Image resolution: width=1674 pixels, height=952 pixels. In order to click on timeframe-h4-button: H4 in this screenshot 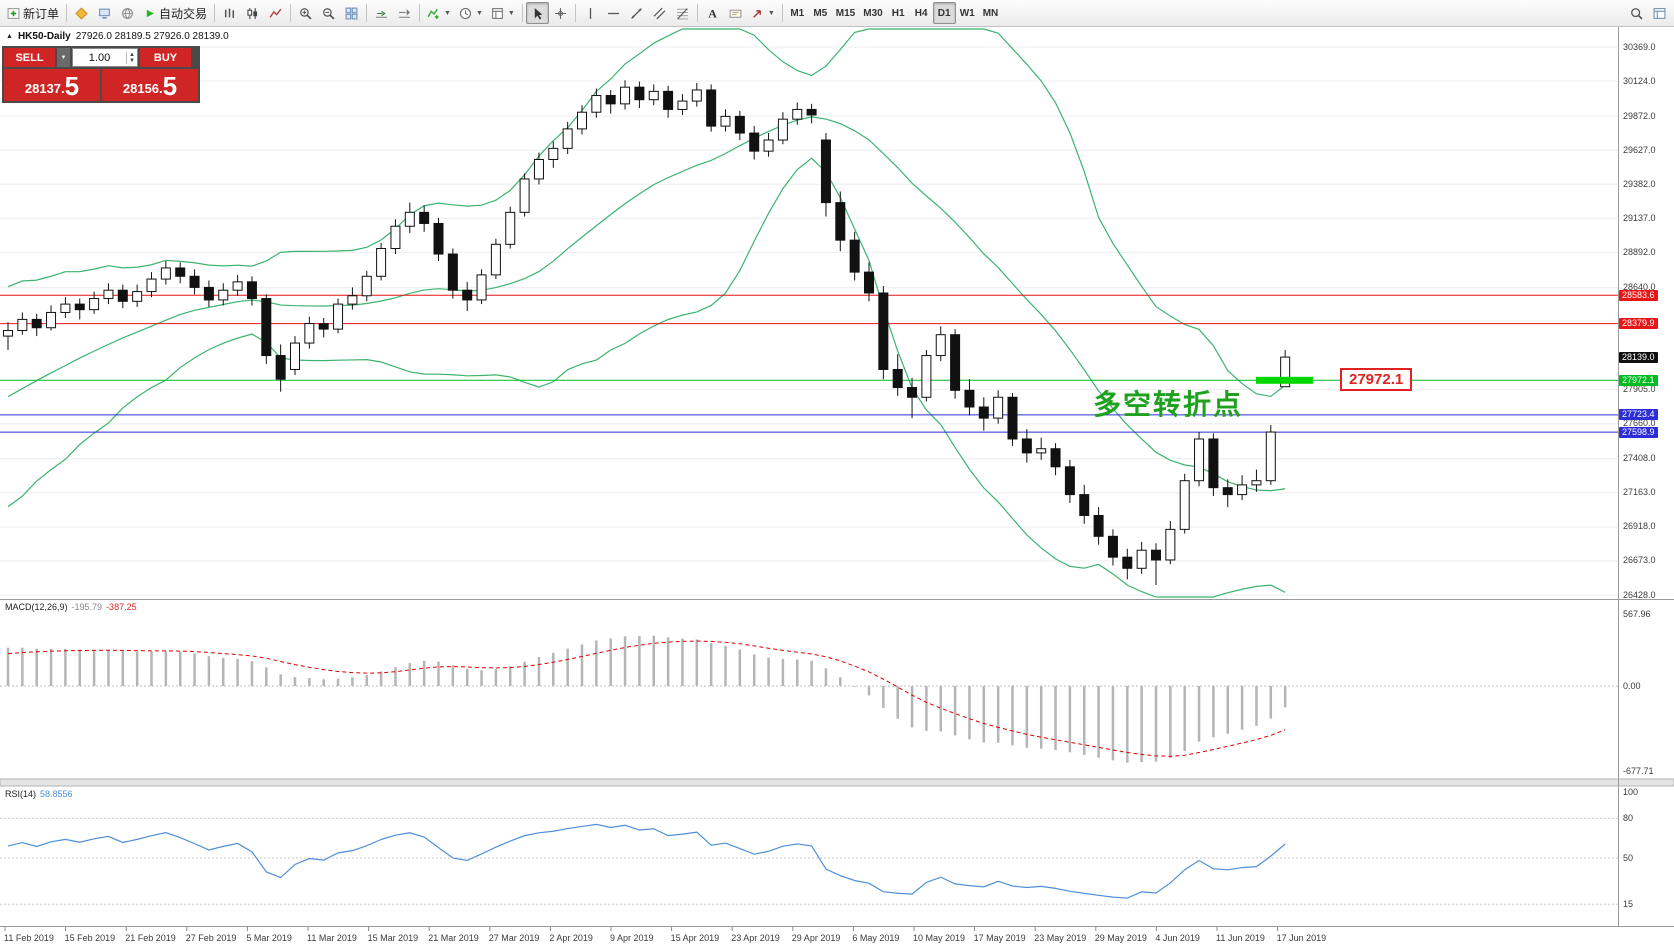, I will do `click(921, 13)`.